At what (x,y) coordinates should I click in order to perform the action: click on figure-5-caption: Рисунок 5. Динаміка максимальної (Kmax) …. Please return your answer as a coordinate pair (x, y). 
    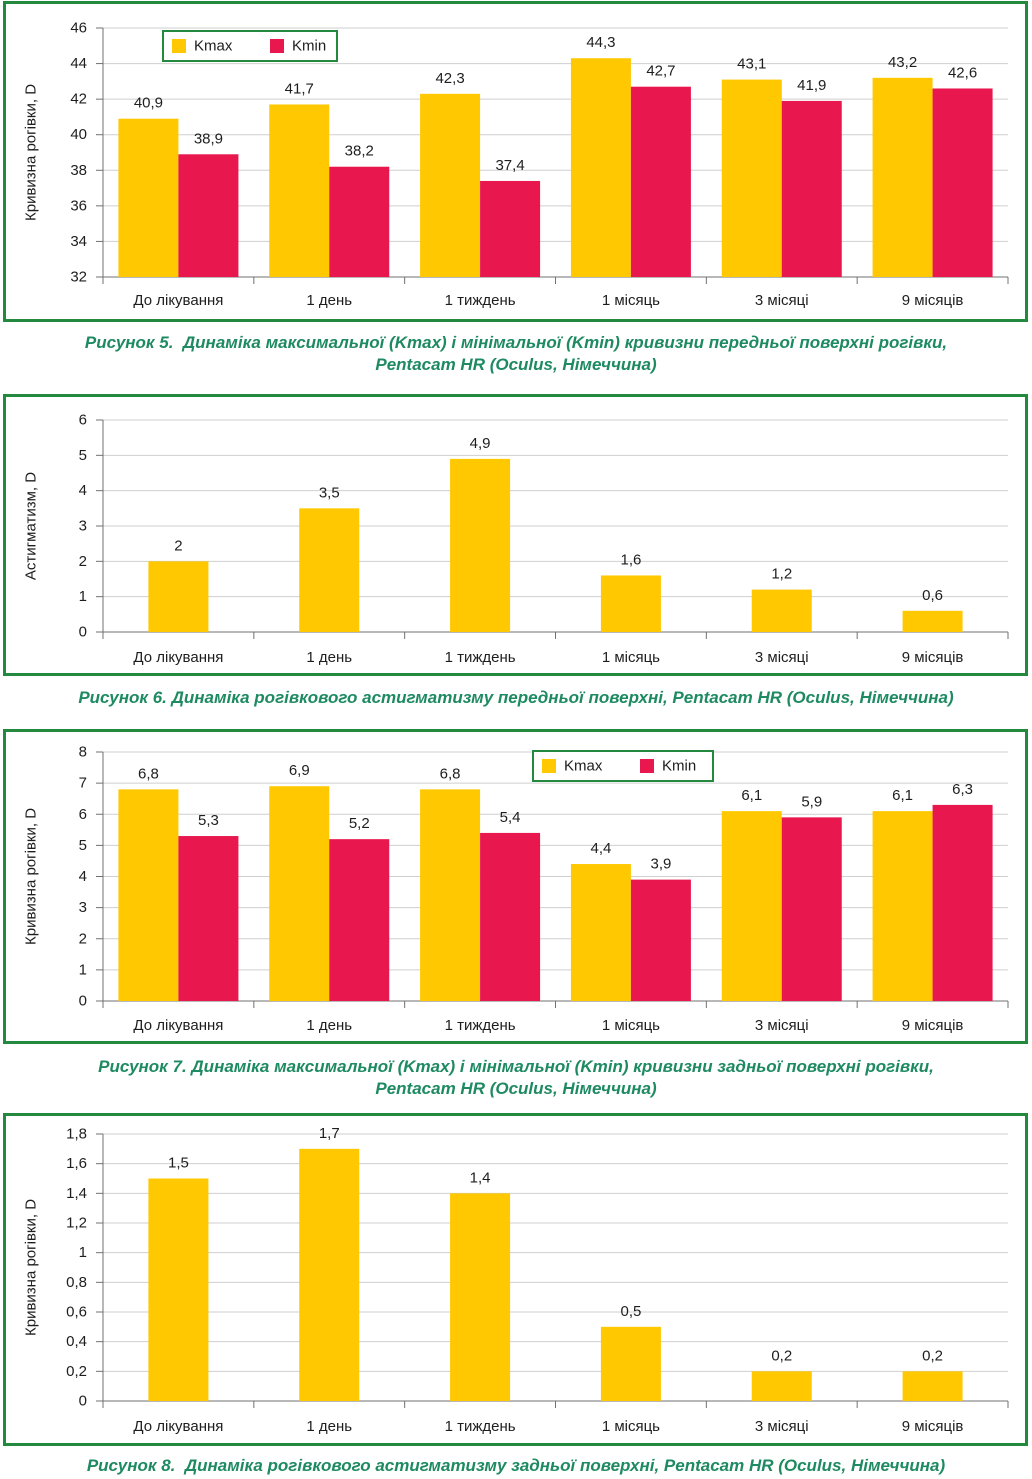
    Looking at the image, I should click on (516, 354).